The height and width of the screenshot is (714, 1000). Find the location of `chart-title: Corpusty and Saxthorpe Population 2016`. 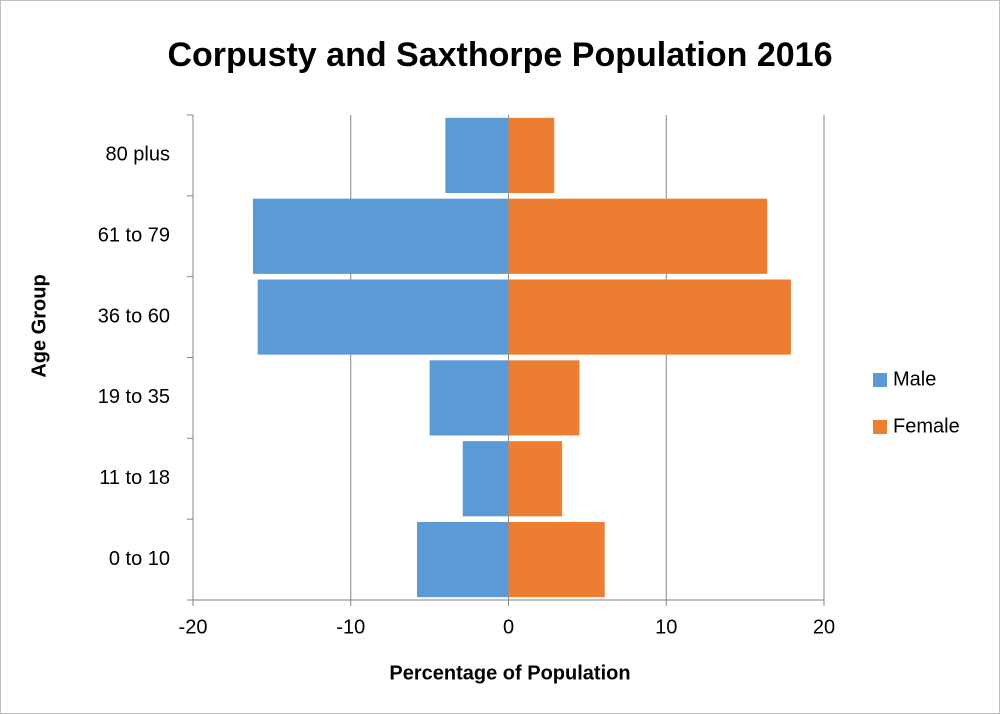

chart-title: Corpusty and Saxthorpe Population 2016 is located at coordinates (499, 55).